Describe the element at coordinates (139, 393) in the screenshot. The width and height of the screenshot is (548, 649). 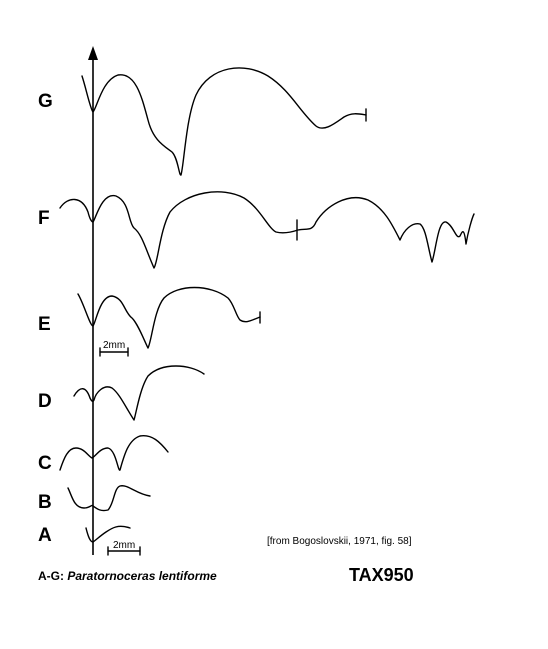
I see `suture-line-d` at that location.